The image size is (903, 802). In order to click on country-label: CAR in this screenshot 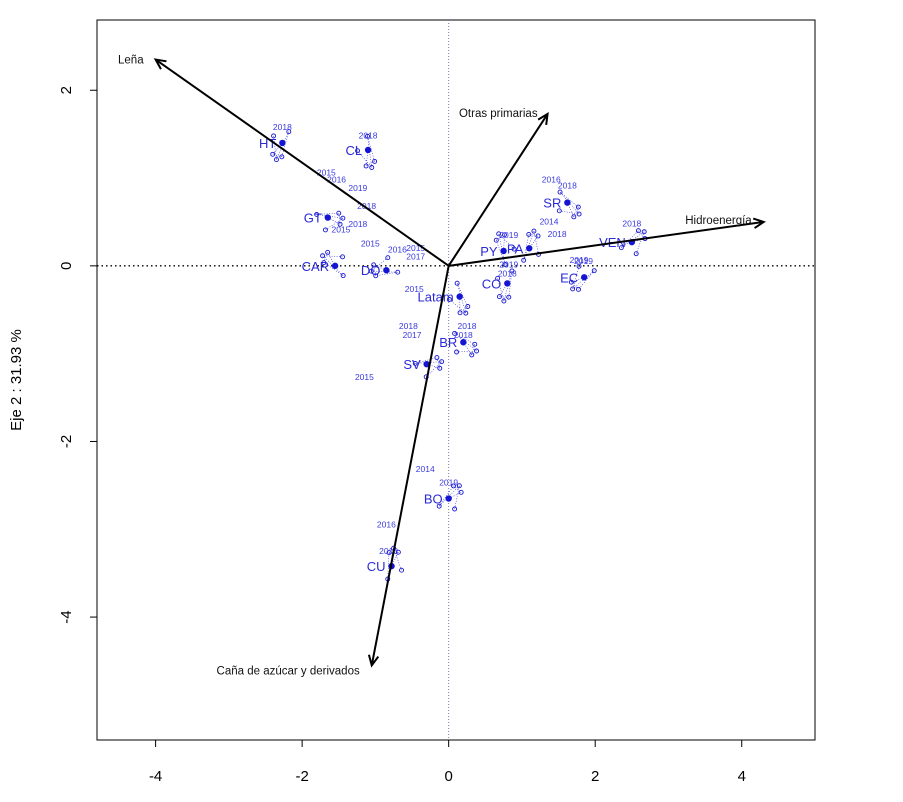, I will do `click(315, 266)`.